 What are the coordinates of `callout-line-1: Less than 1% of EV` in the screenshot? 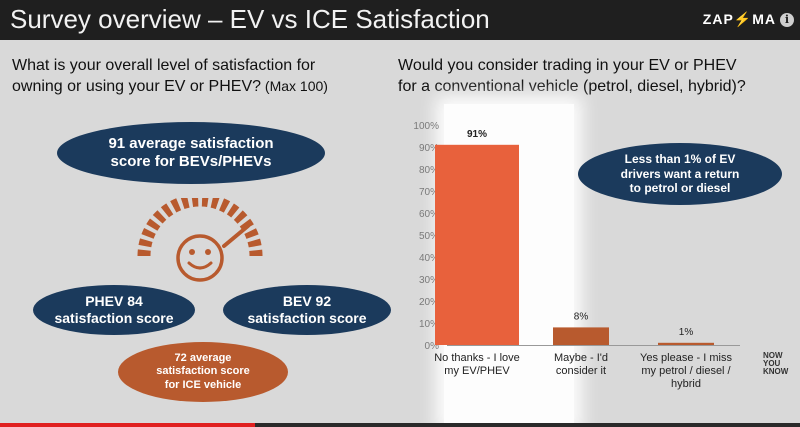 It's located at (680, 159).